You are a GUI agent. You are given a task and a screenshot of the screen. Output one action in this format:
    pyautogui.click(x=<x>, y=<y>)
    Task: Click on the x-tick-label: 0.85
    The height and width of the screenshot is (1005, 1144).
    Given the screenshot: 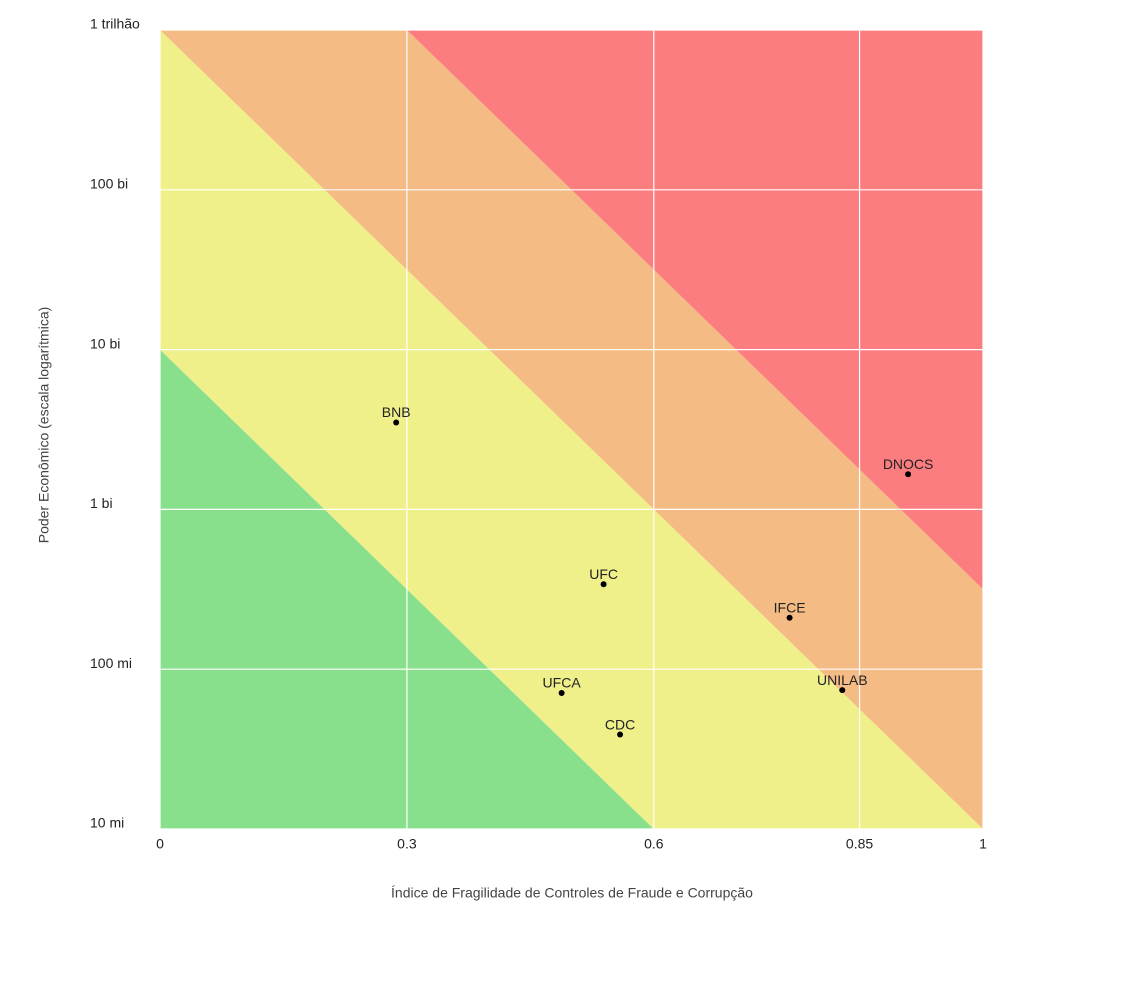 What is the action you would take?
    pyautogui.click(x=859, y=844)
    